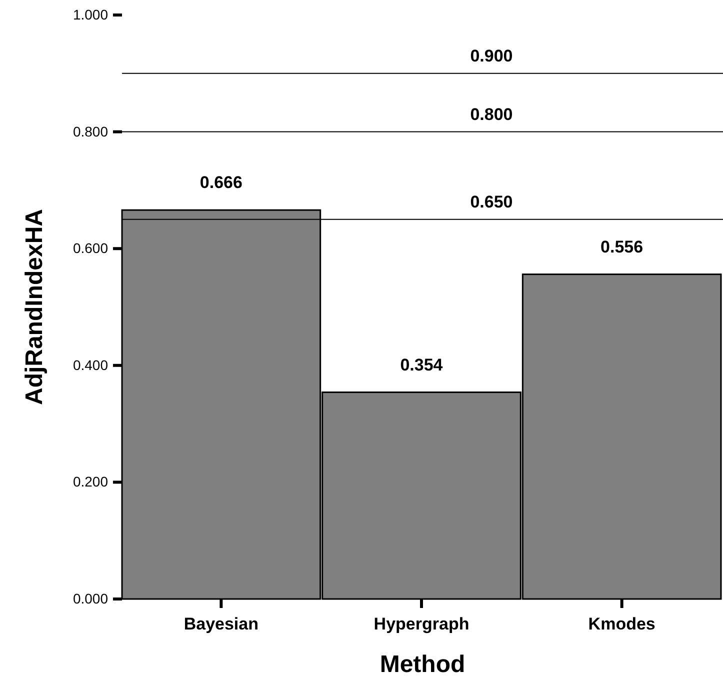  I want to click on y-tick-label: 1.000, so click(90, 14).